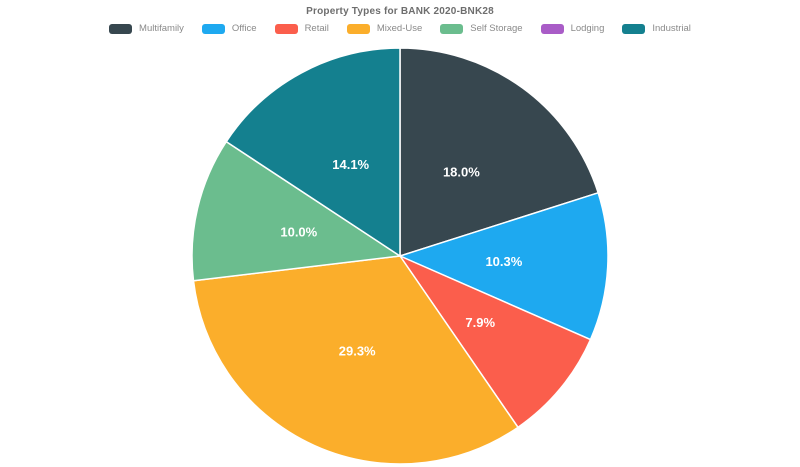 This screenshot has height=467, width=800. I want to click on legend-item-multifamily: Multifamily, so click(146, 28).